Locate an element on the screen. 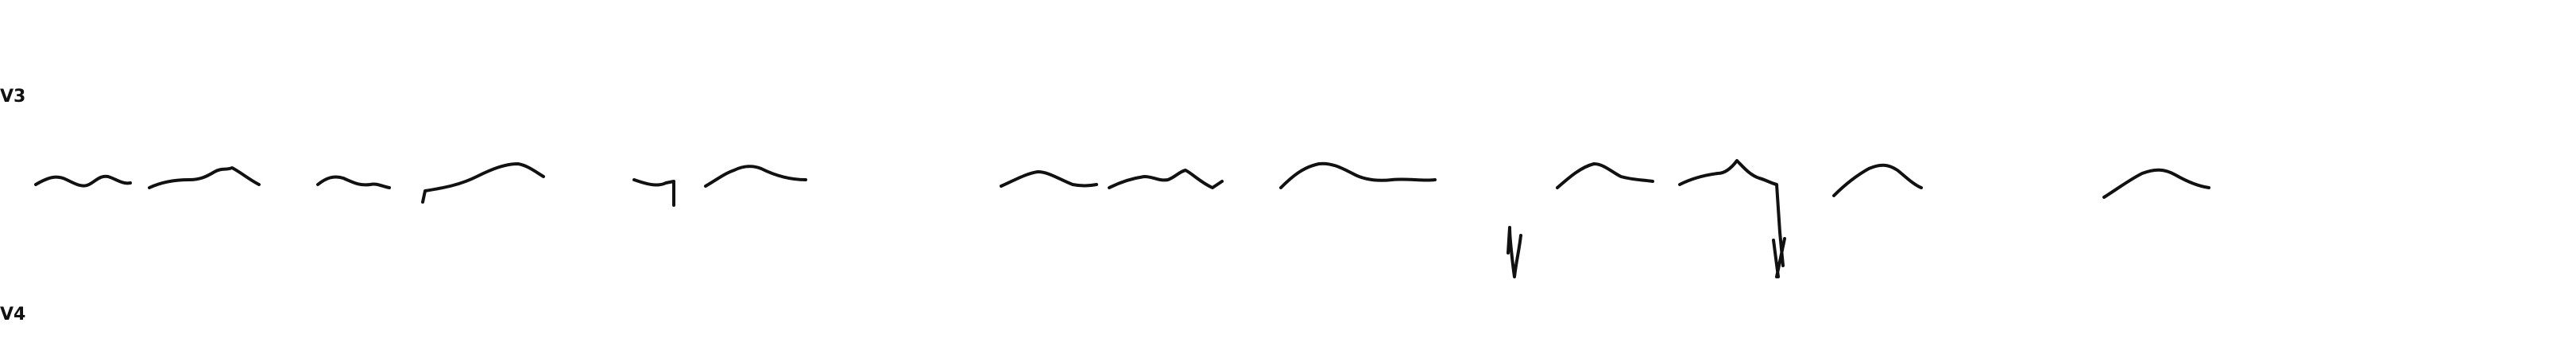 This screenshot has width=2576, height=342. lead-label-bottom: V4 is located at coordinates (12, 315).